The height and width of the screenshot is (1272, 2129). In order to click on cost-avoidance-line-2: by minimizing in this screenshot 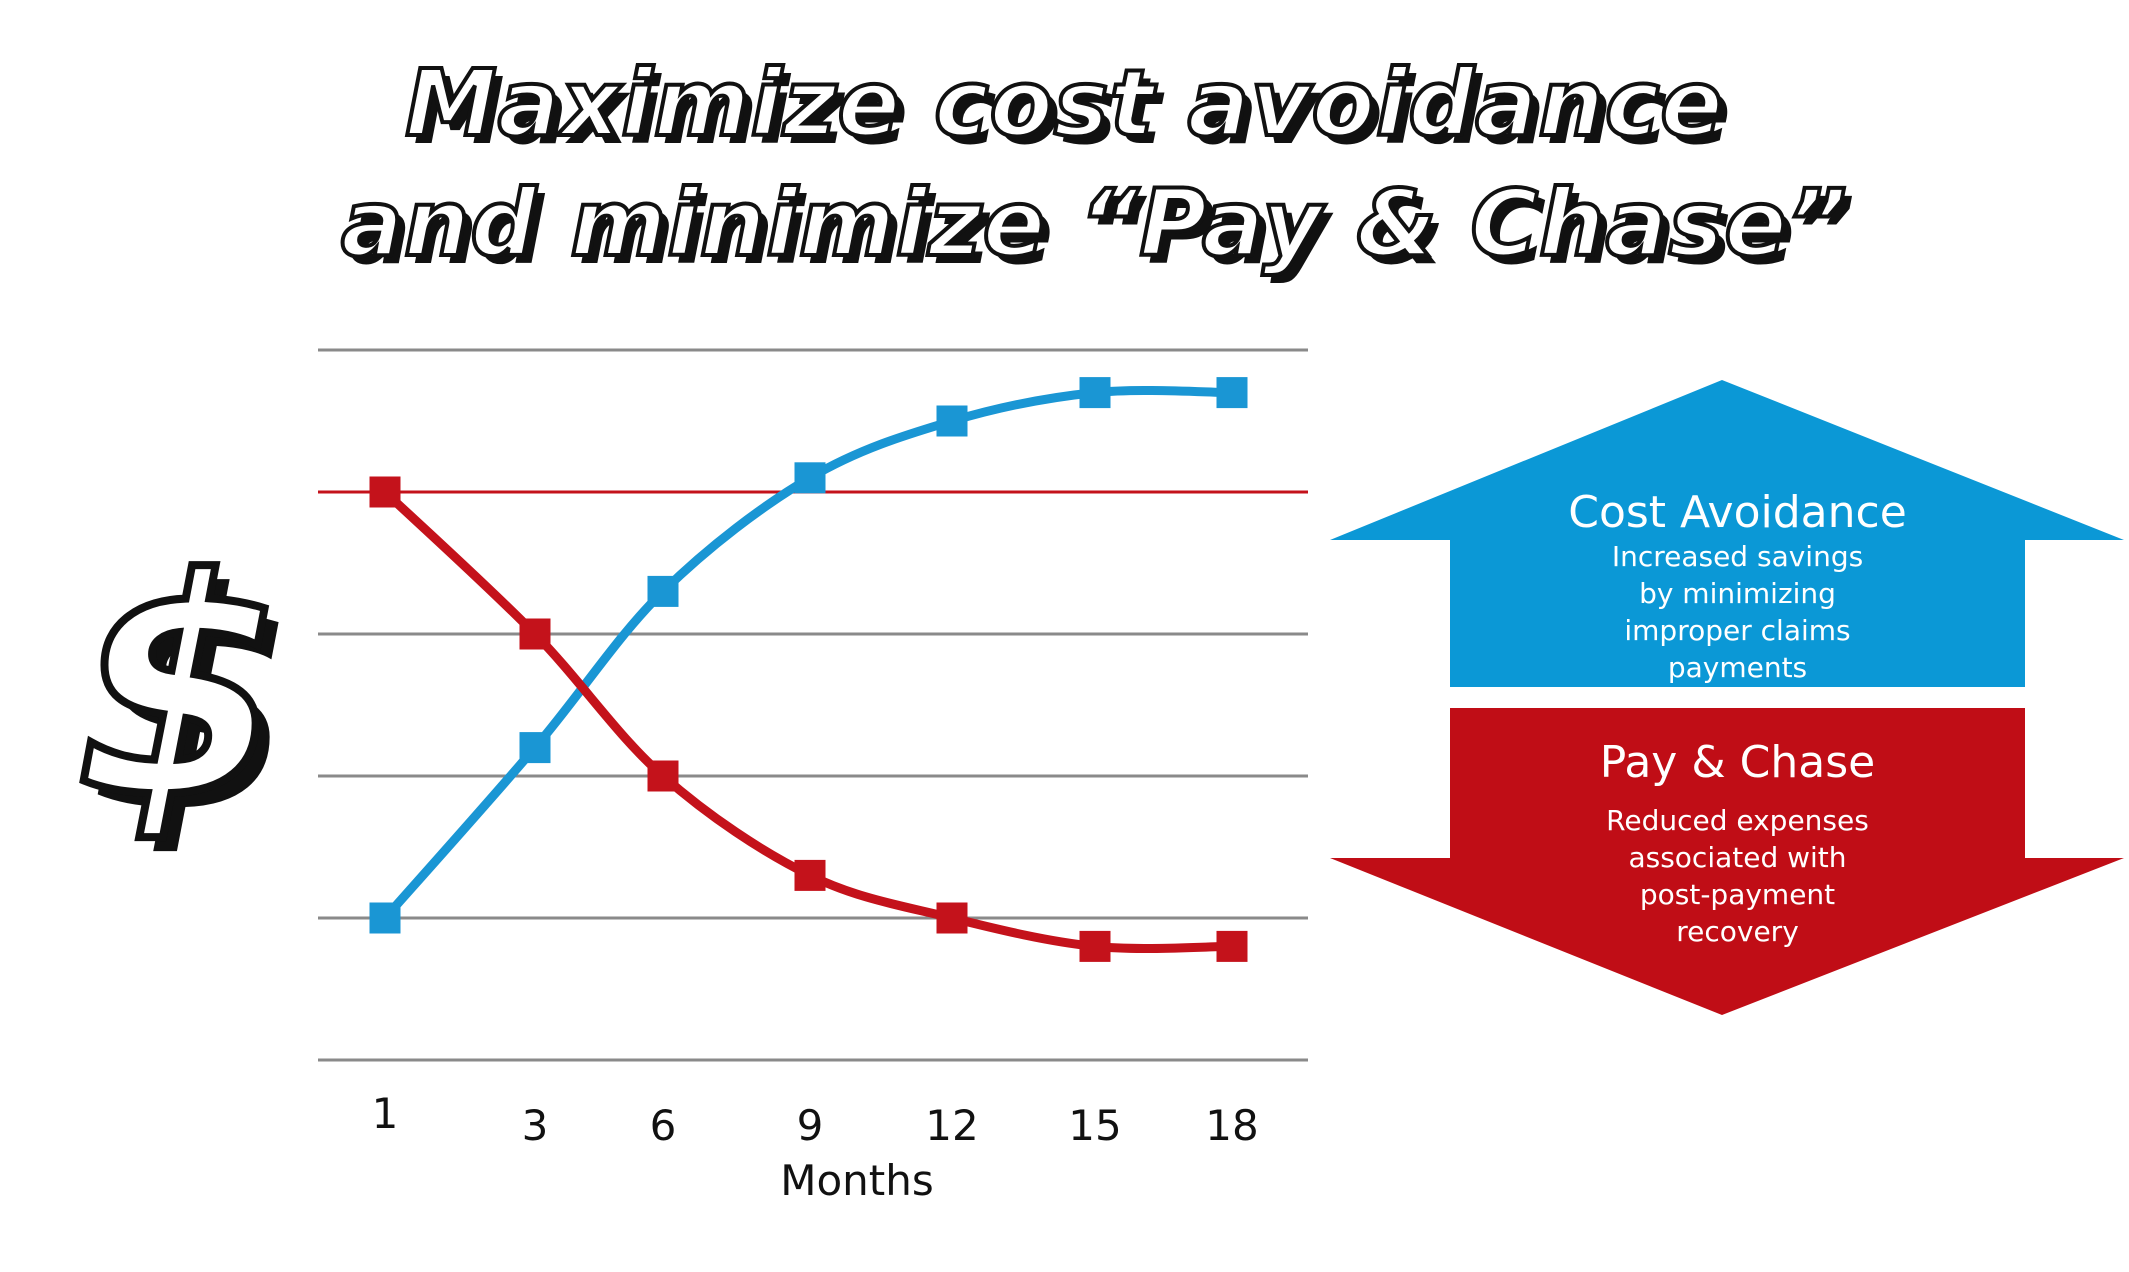, I will do `click(1737, 593)`.